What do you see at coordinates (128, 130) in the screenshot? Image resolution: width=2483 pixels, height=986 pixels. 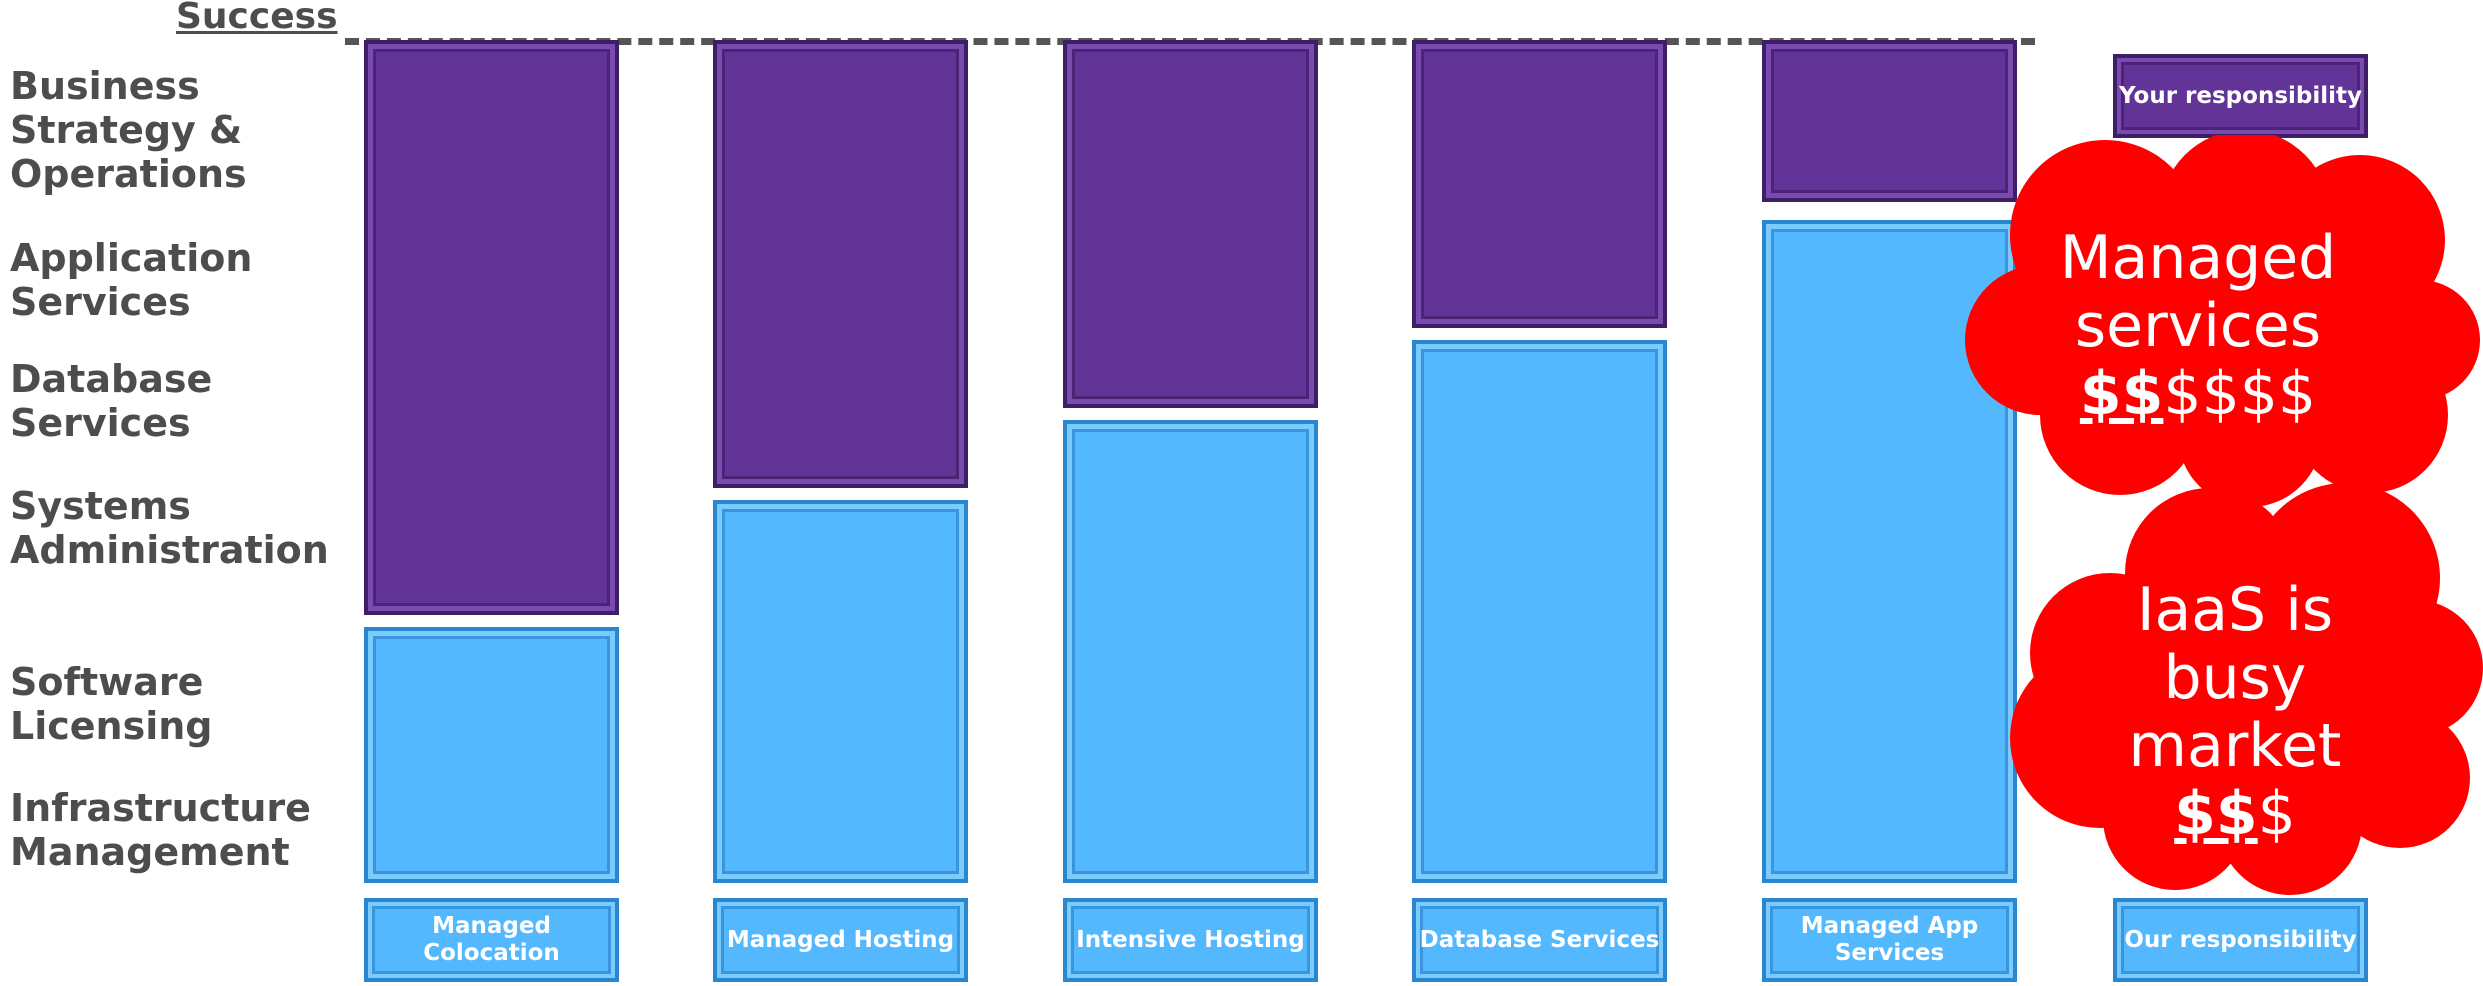 I see `row-label-business-strategy: Business Strategy & Operations` at bounding box center [128, 130].